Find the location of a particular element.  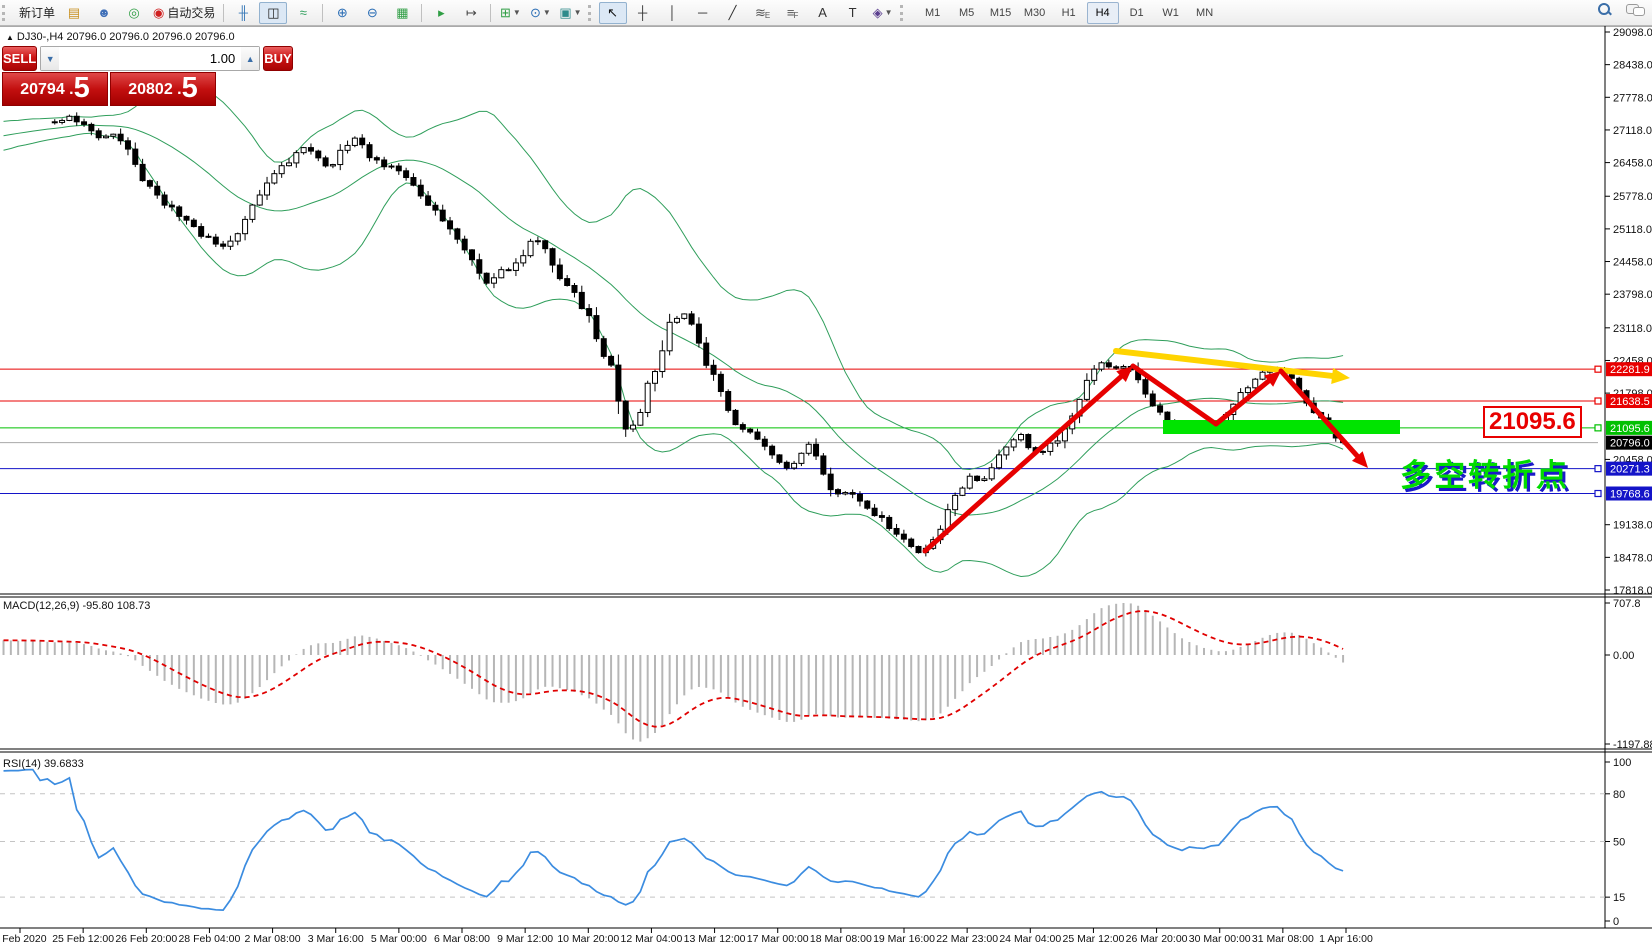

svg-text: 18 Mar 08:00 is located at coordinates (841, 939).